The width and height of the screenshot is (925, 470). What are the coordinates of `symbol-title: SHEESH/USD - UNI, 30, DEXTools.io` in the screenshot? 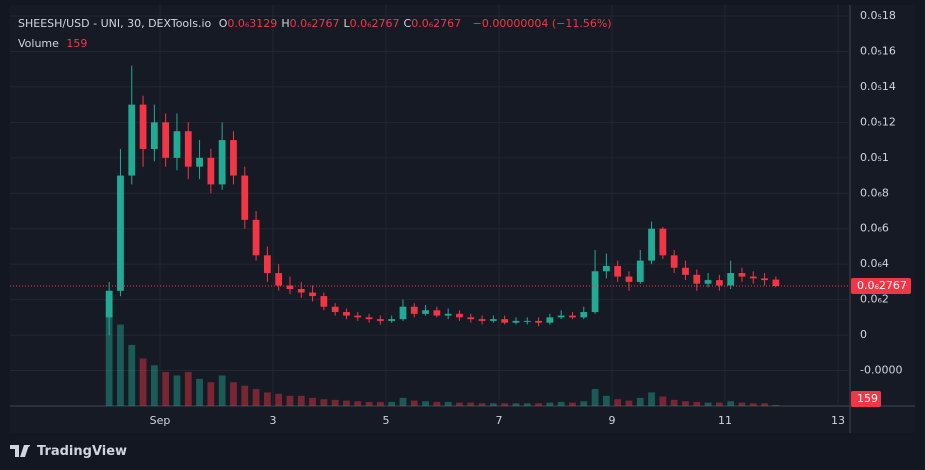 It's located at (115, 23).